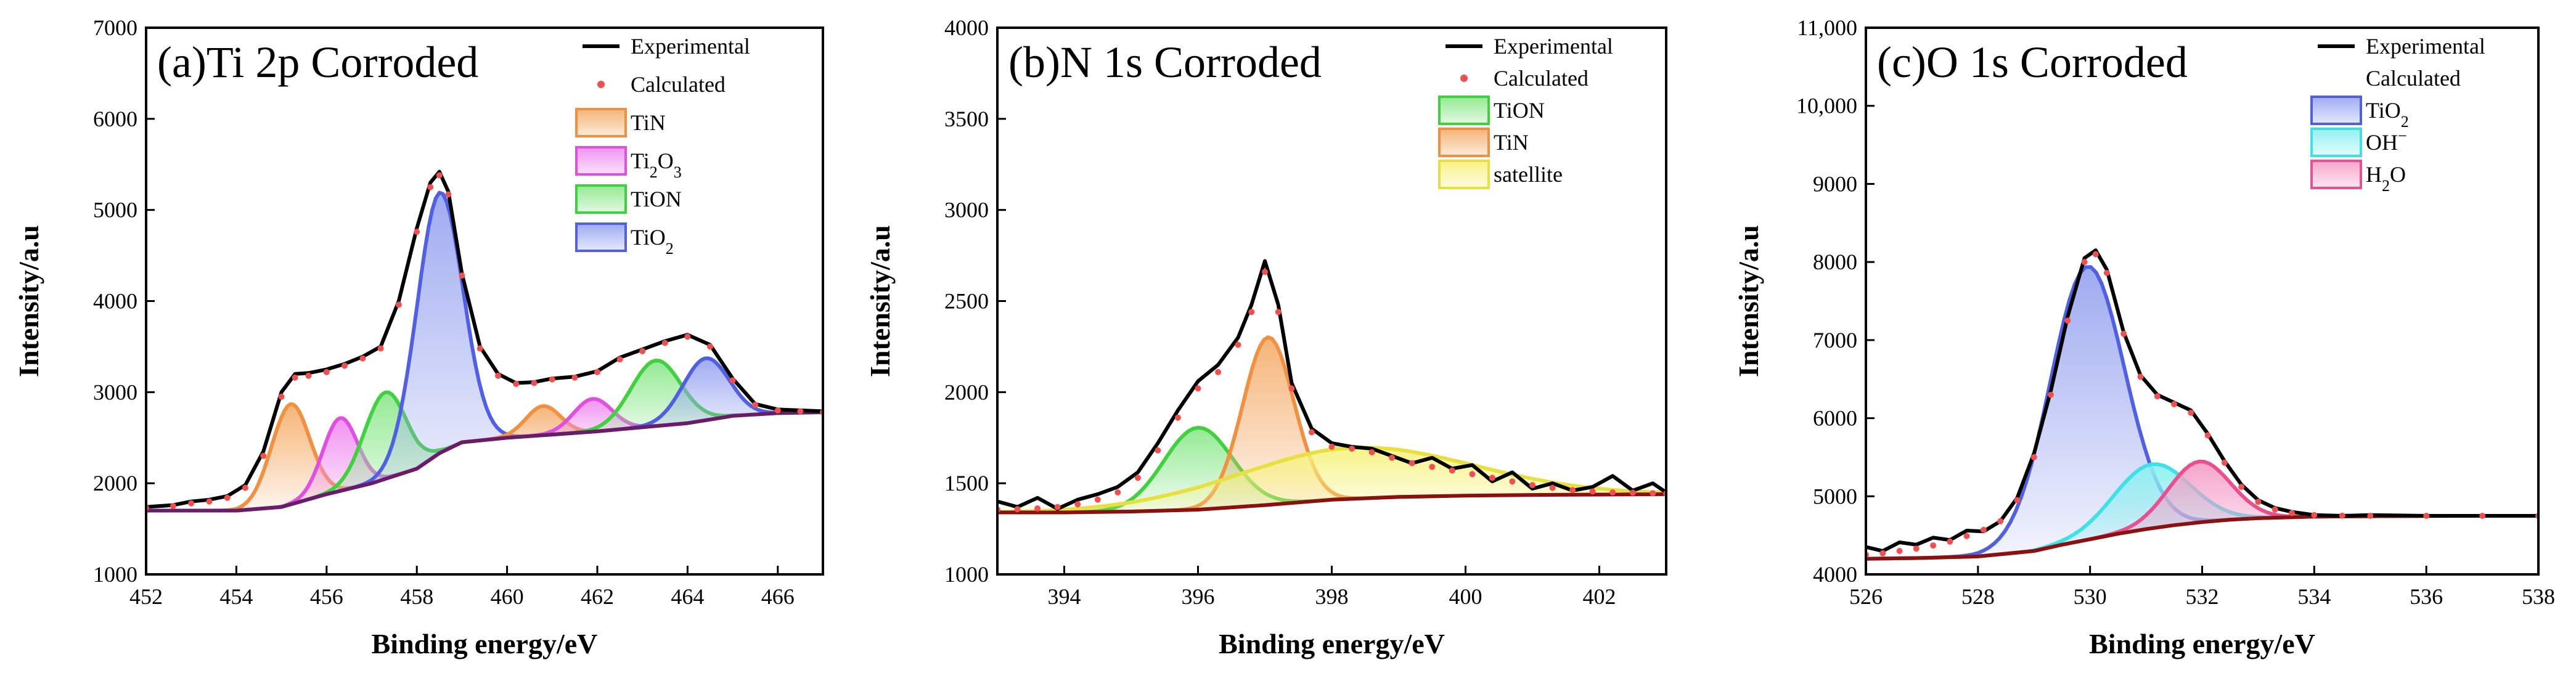  I want to click on legend-entry: Ti2O3, so click(628, 163).